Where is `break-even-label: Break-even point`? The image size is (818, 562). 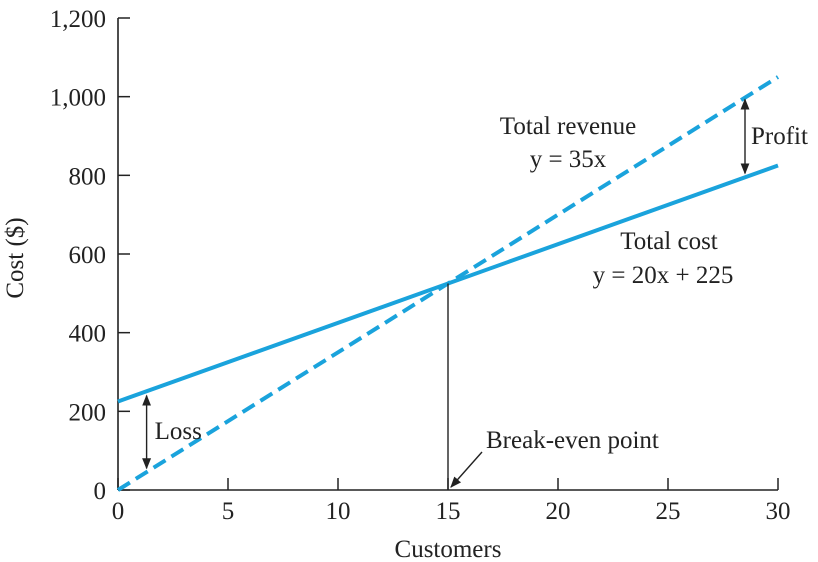 break-even-label: Break-even point is located at coordinates (572, 440).